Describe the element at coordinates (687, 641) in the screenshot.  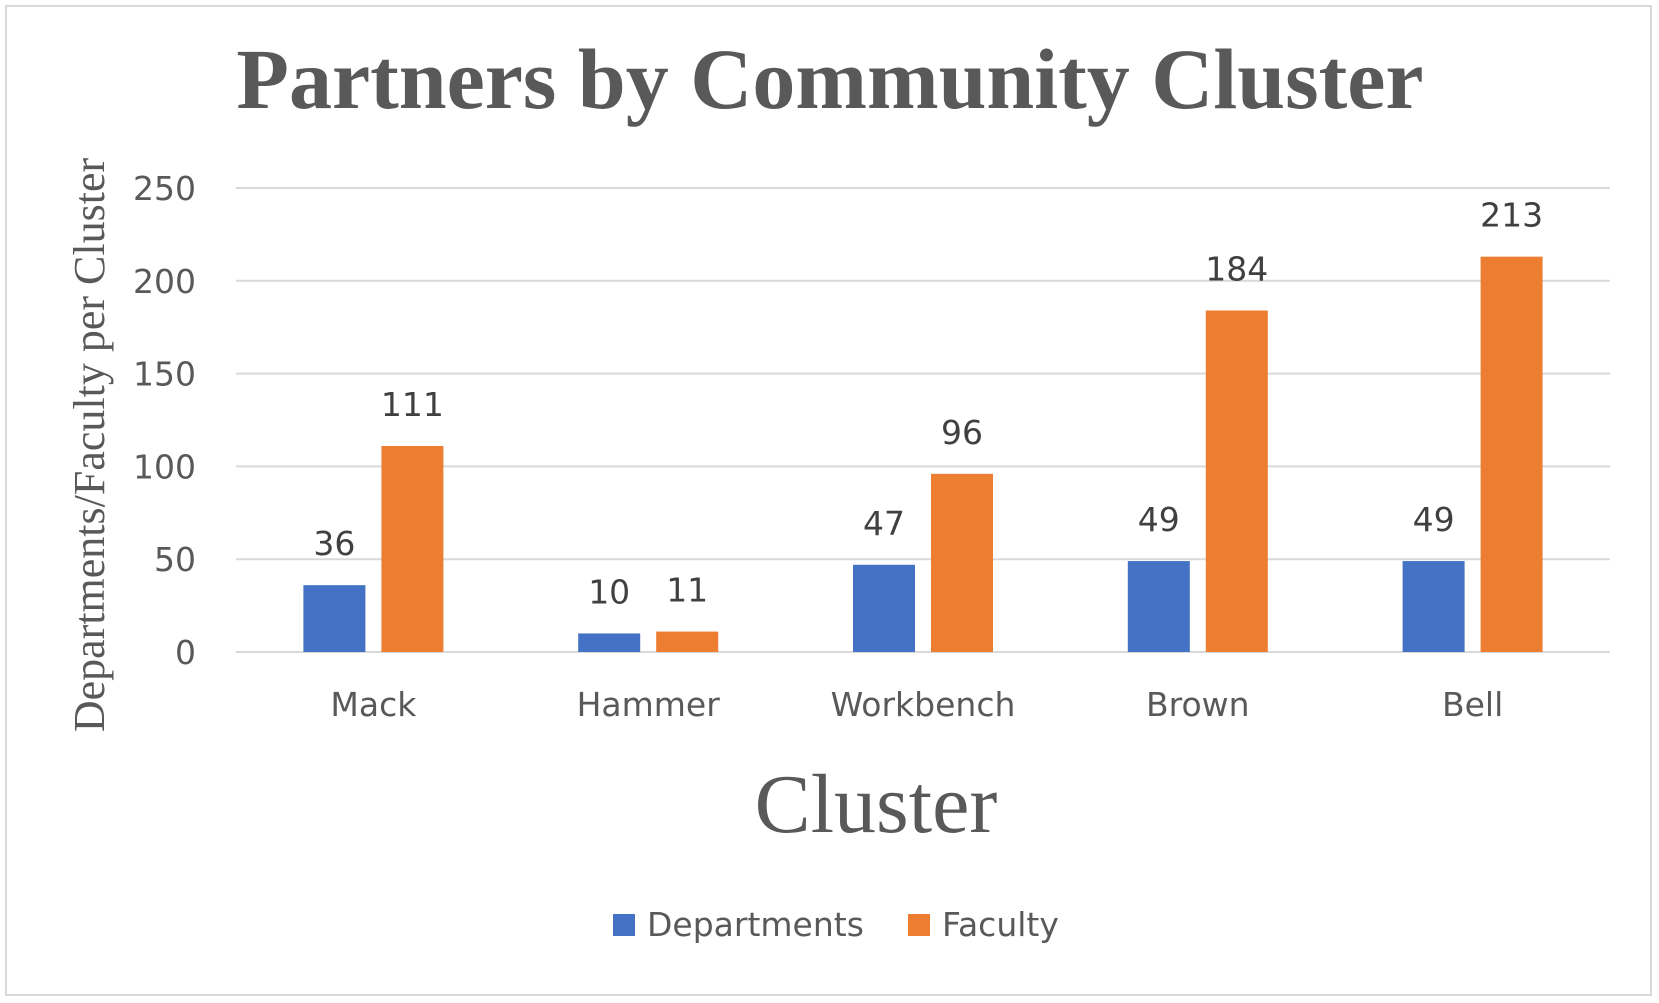
I see `bar-faculty-hammer` at that location.